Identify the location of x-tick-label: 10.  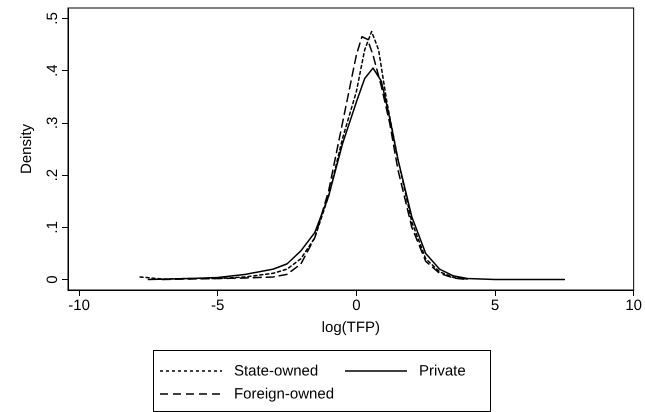
(633, 305).